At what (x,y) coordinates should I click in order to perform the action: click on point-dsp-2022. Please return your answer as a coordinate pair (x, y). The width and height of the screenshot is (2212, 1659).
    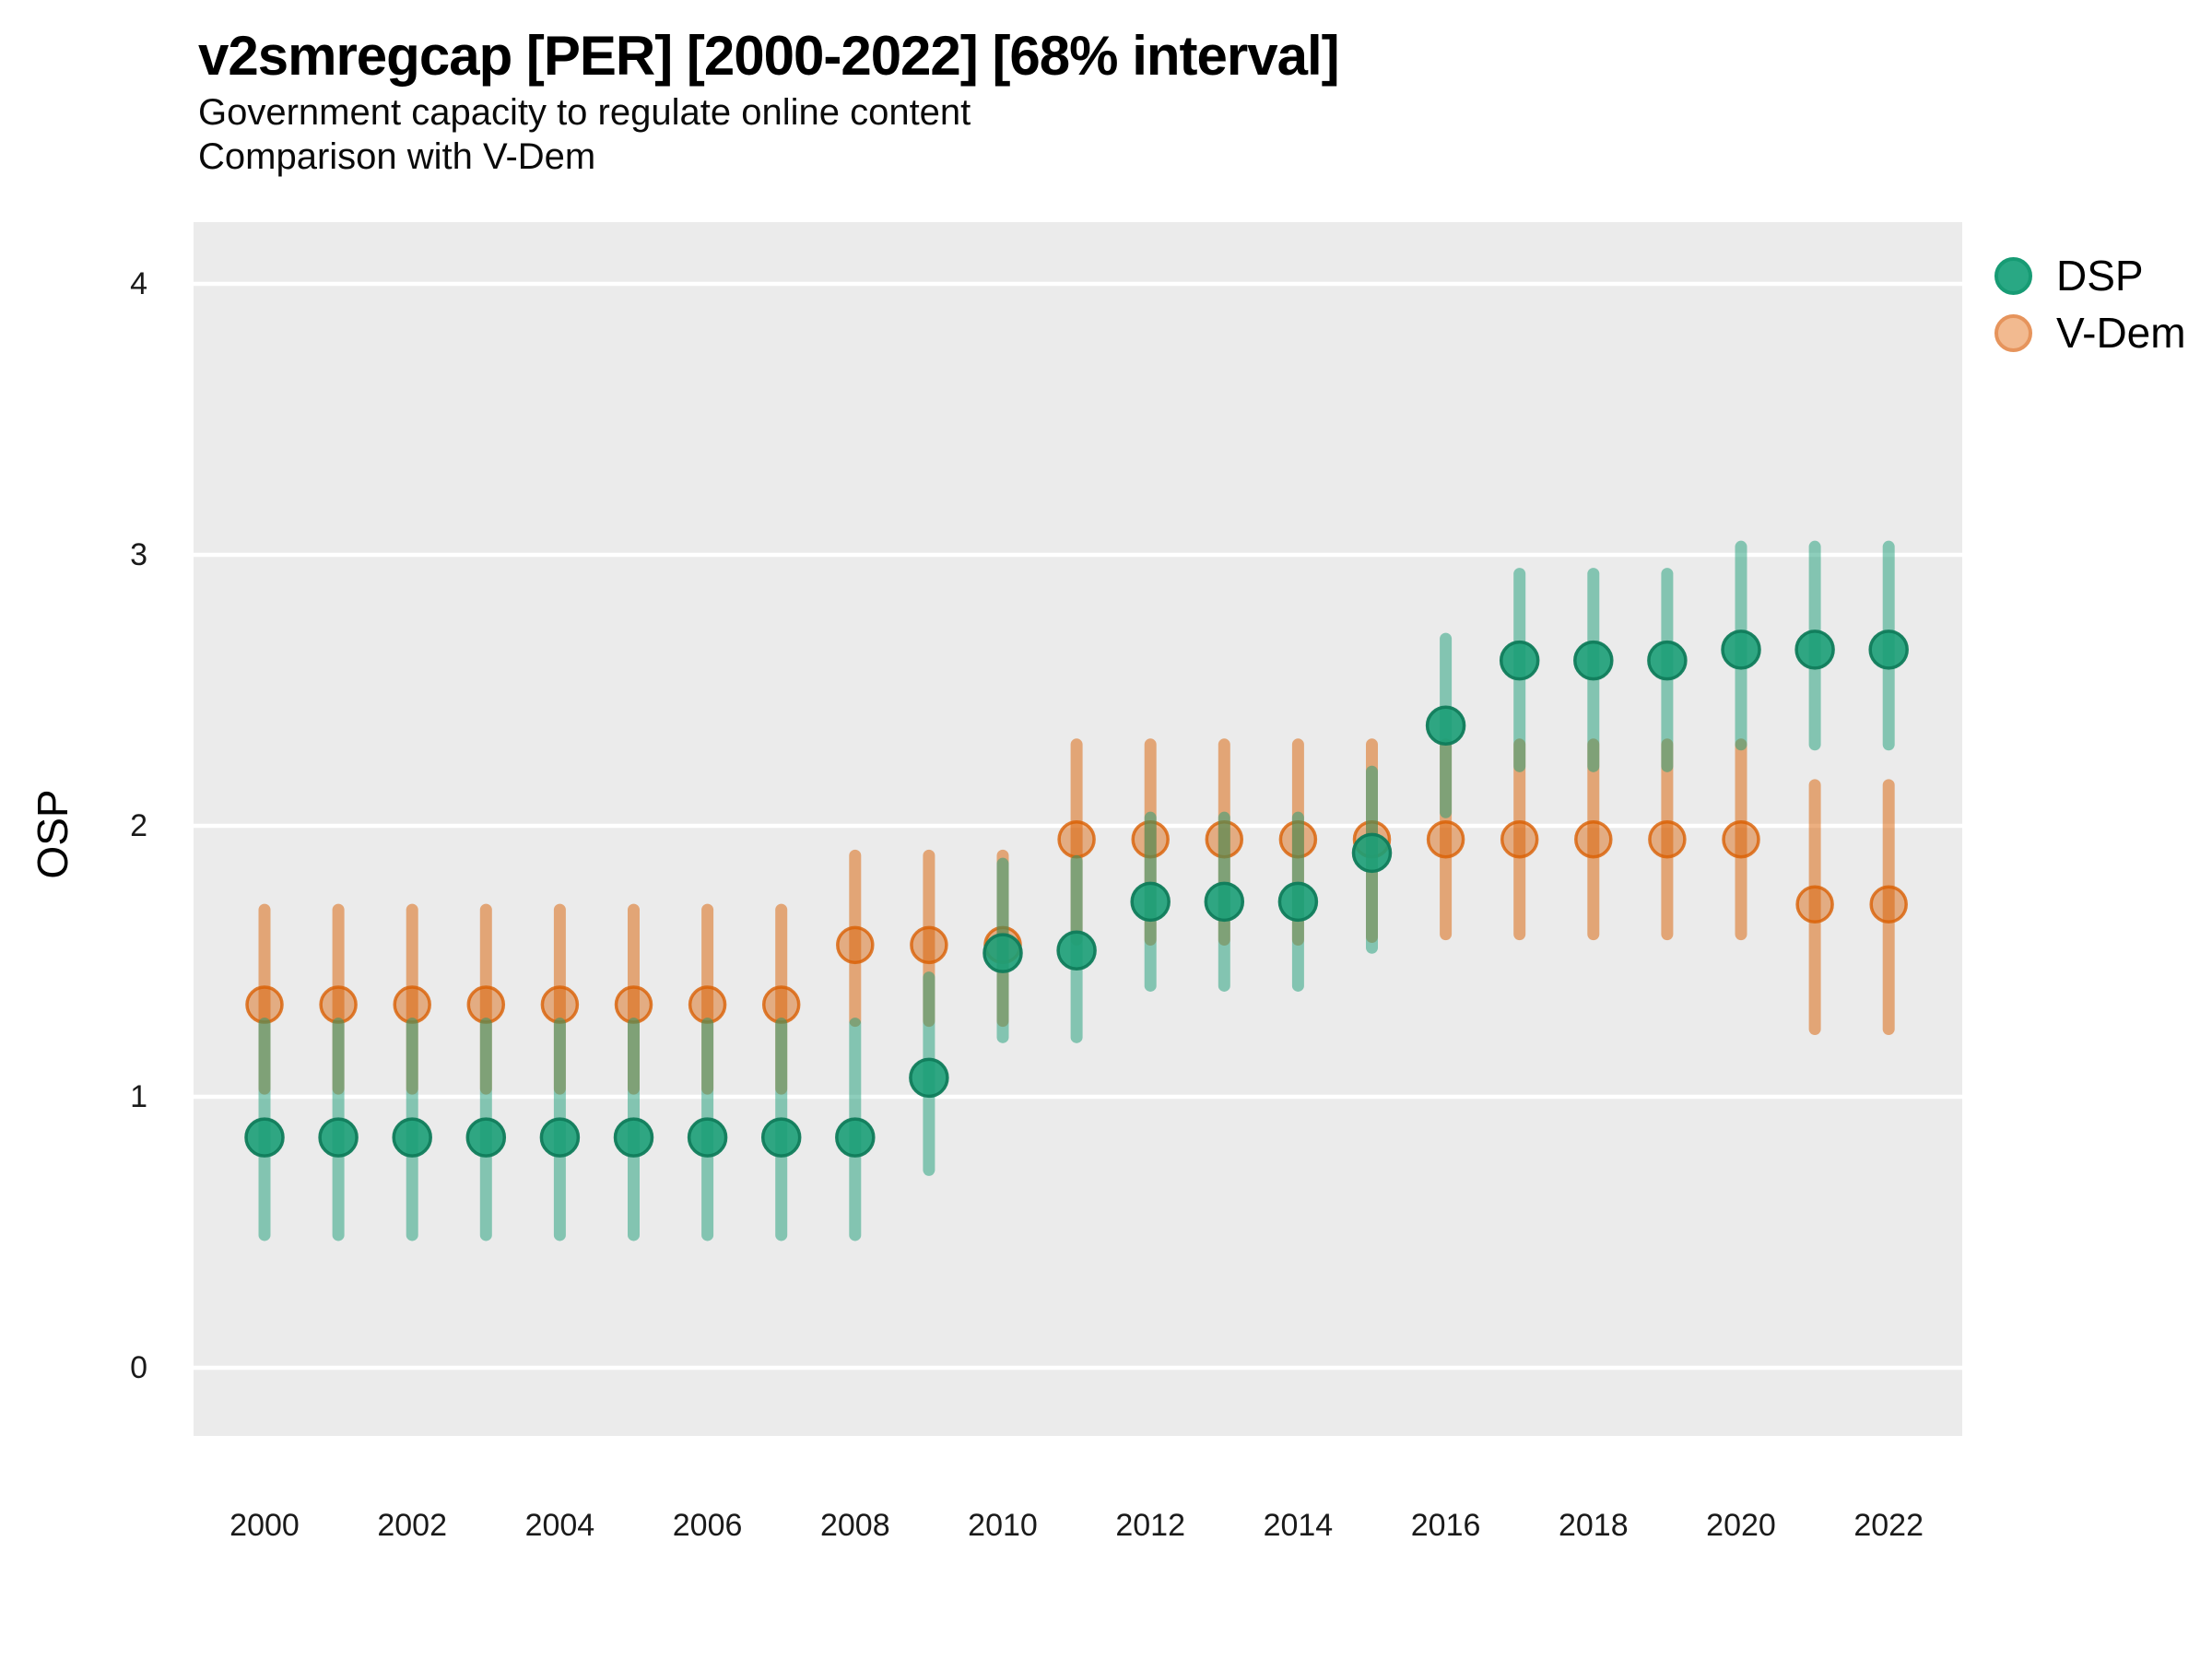
    Looking at the image, I should click on (1888, 649).